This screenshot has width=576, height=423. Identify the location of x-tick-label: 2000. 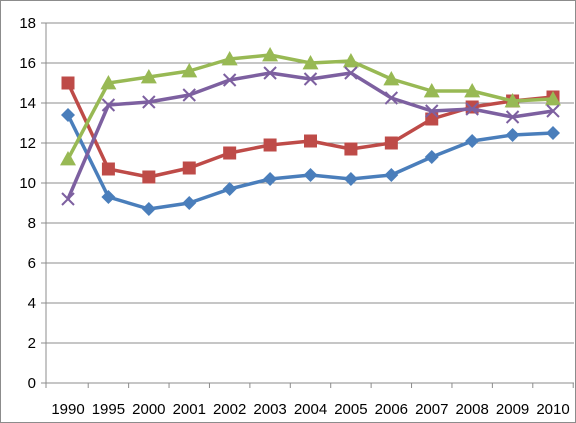
(148, 409).